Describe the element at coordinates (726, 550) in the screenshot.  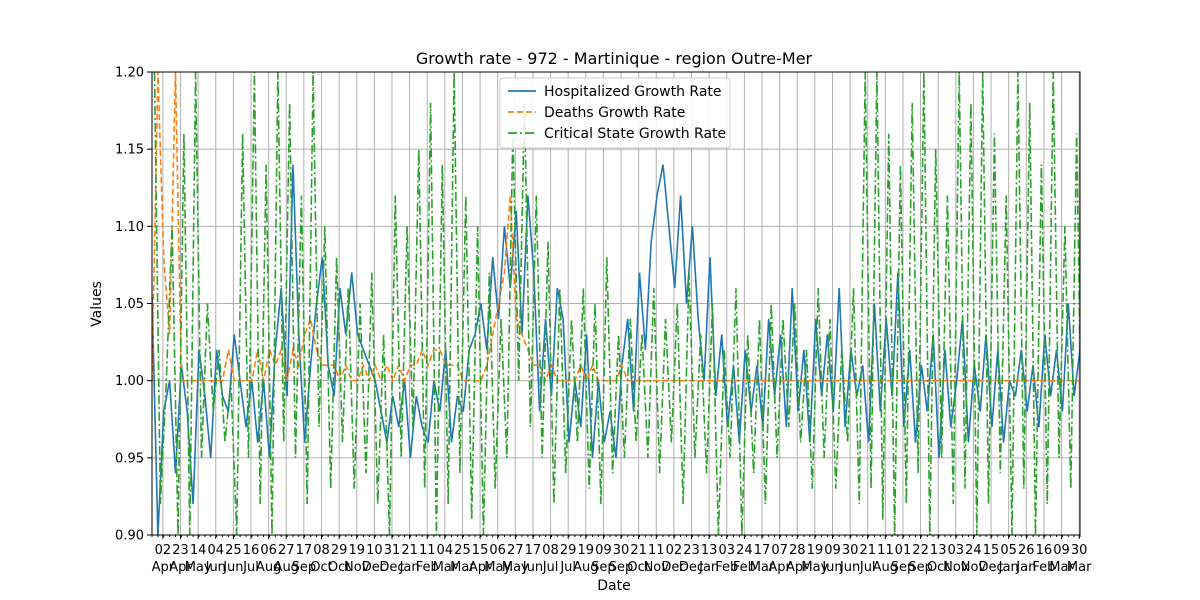
I see `x-tick-day-label: 03` at that location.